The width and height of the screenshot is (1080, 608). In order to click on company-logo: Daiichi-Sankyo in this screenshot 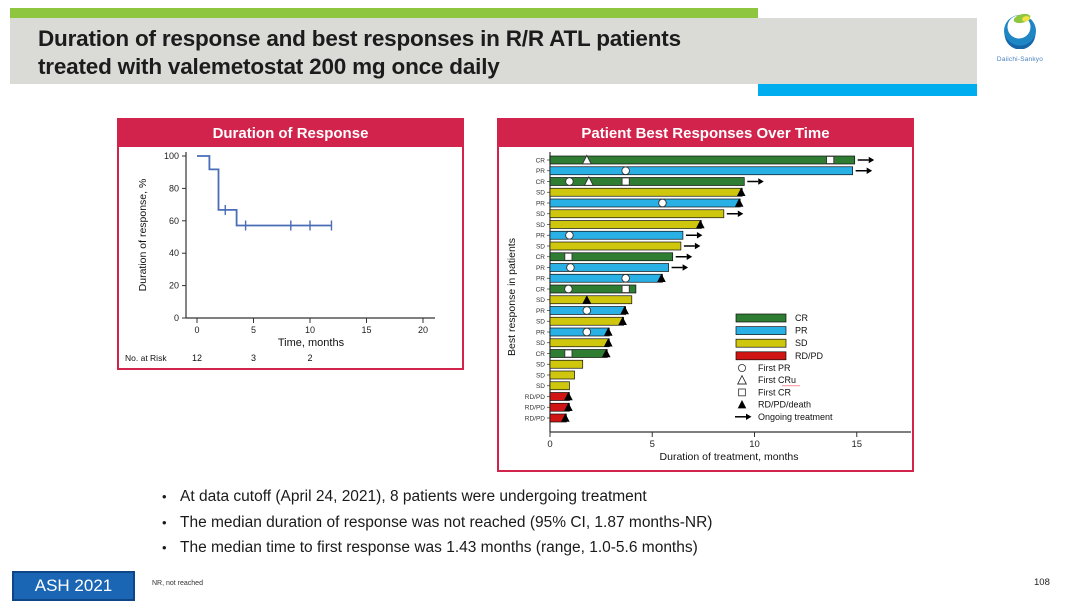, I will do `click(1020, 37)`.